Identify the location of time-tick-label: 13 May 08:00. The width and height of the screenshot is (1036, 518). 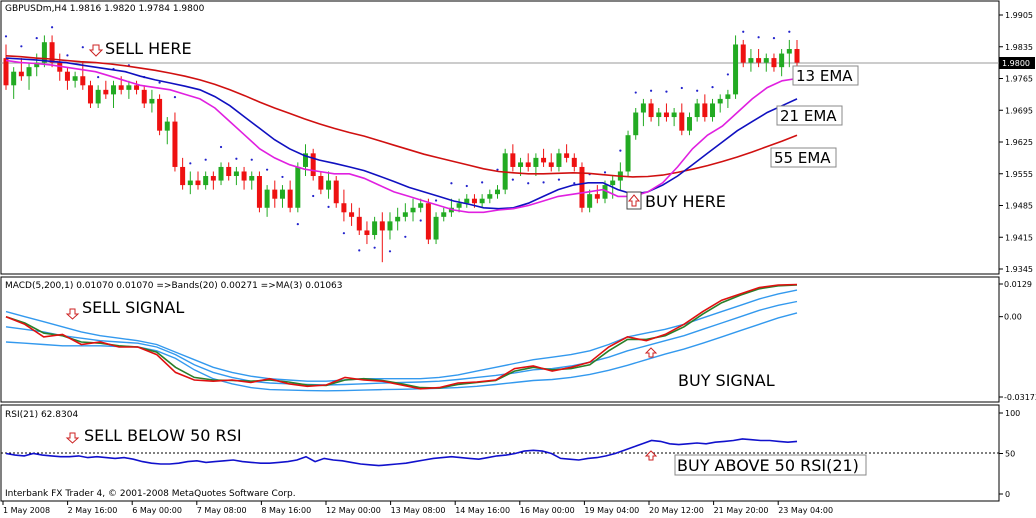
(418, 510).